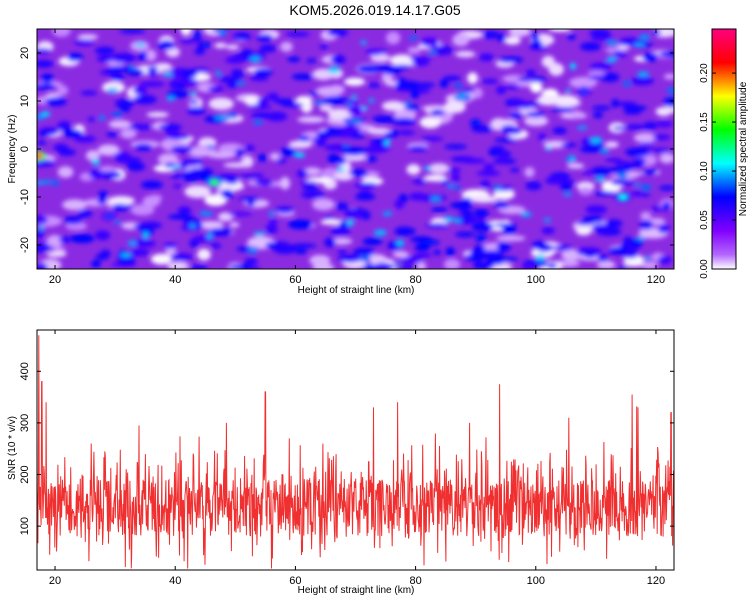  What do you see at coordinates (25, 371) in the screenshot?
I see `y-tick-label: 400` at bounding box center [25, 371].